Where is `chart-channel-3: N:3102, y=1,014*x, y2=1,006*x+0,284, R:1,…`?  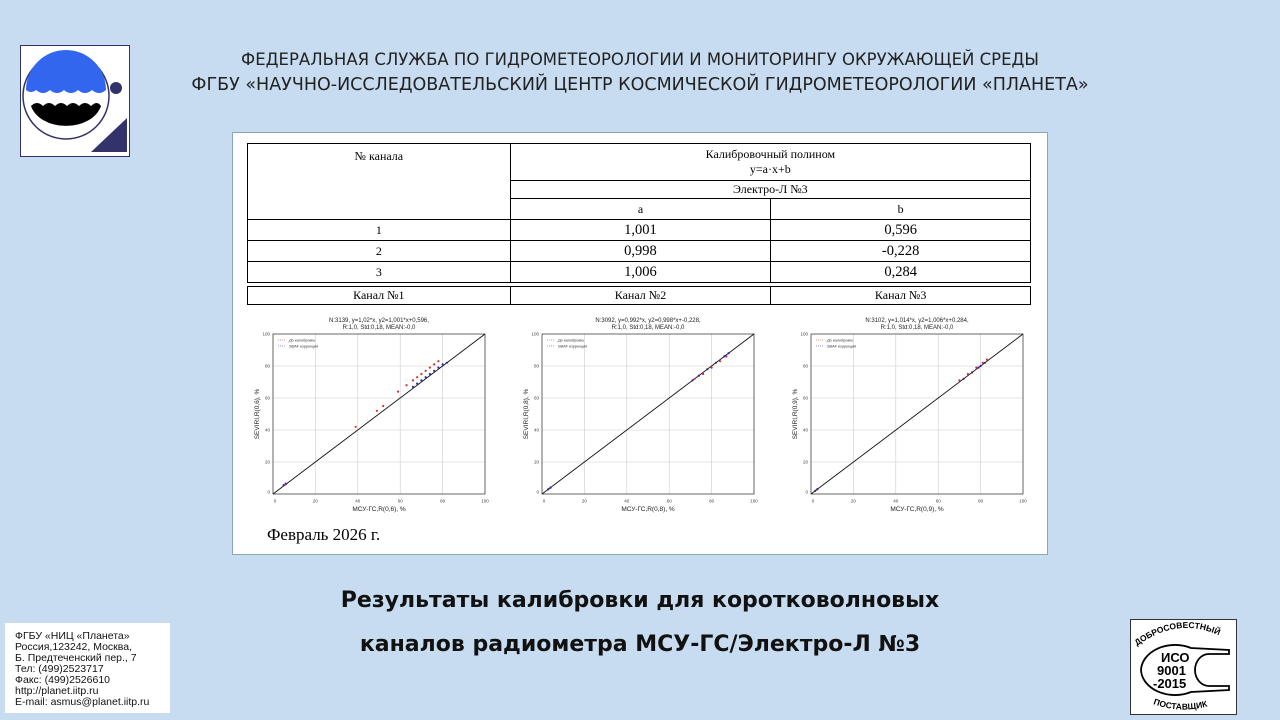 chart-channel-3: N:3102, y=1,014*x, y2=1,006*x+0,284, R:1,… is located at coordinates (919, 415).